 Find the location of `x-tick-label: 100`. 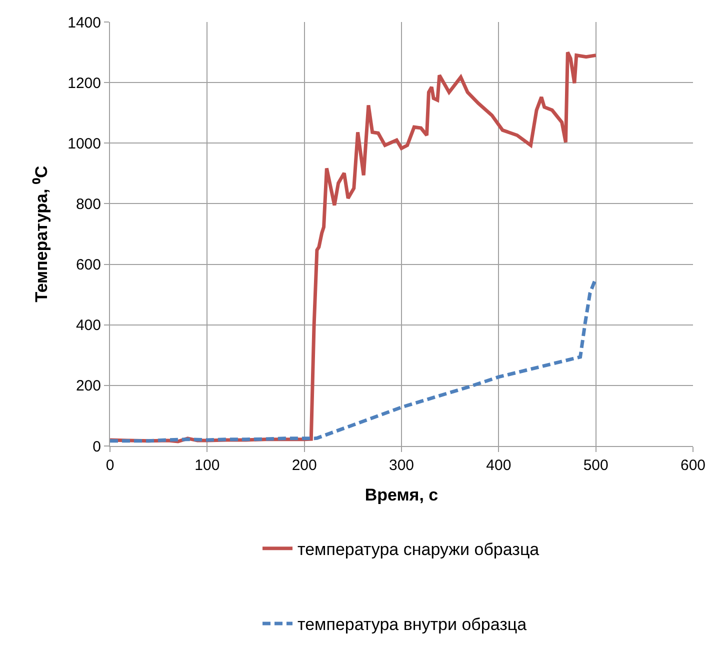

x-tick-label: 100 is located at coordinates (207, 465).